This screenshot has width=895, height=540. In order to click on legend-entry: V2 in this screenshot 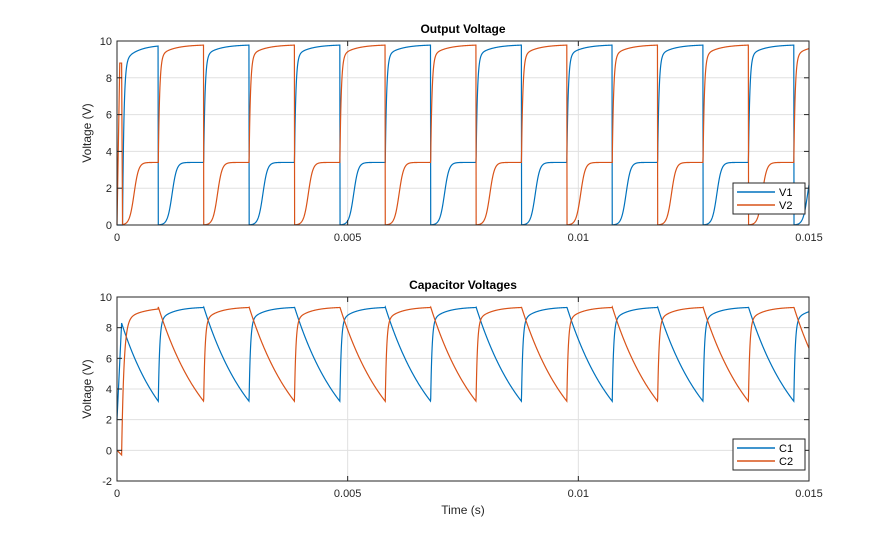, I will do `click(785, 206)`.